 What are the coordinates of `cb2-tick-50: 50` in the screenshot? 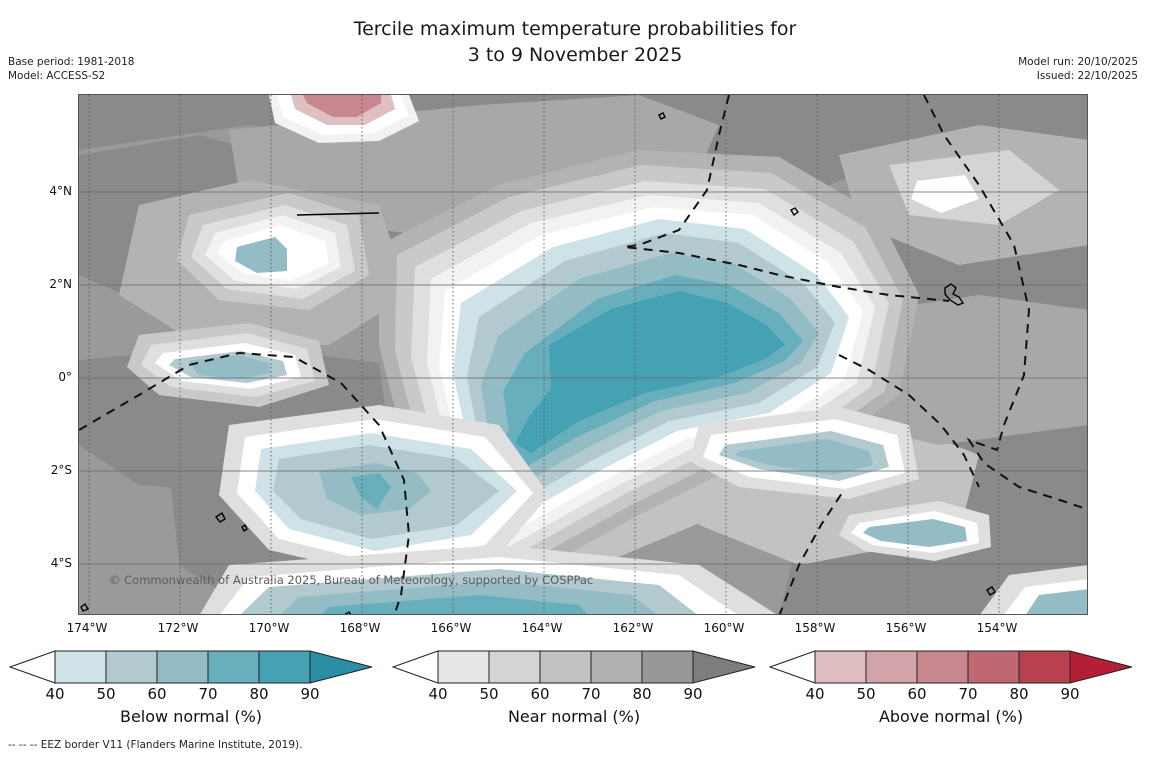 It's located at (489, 694).